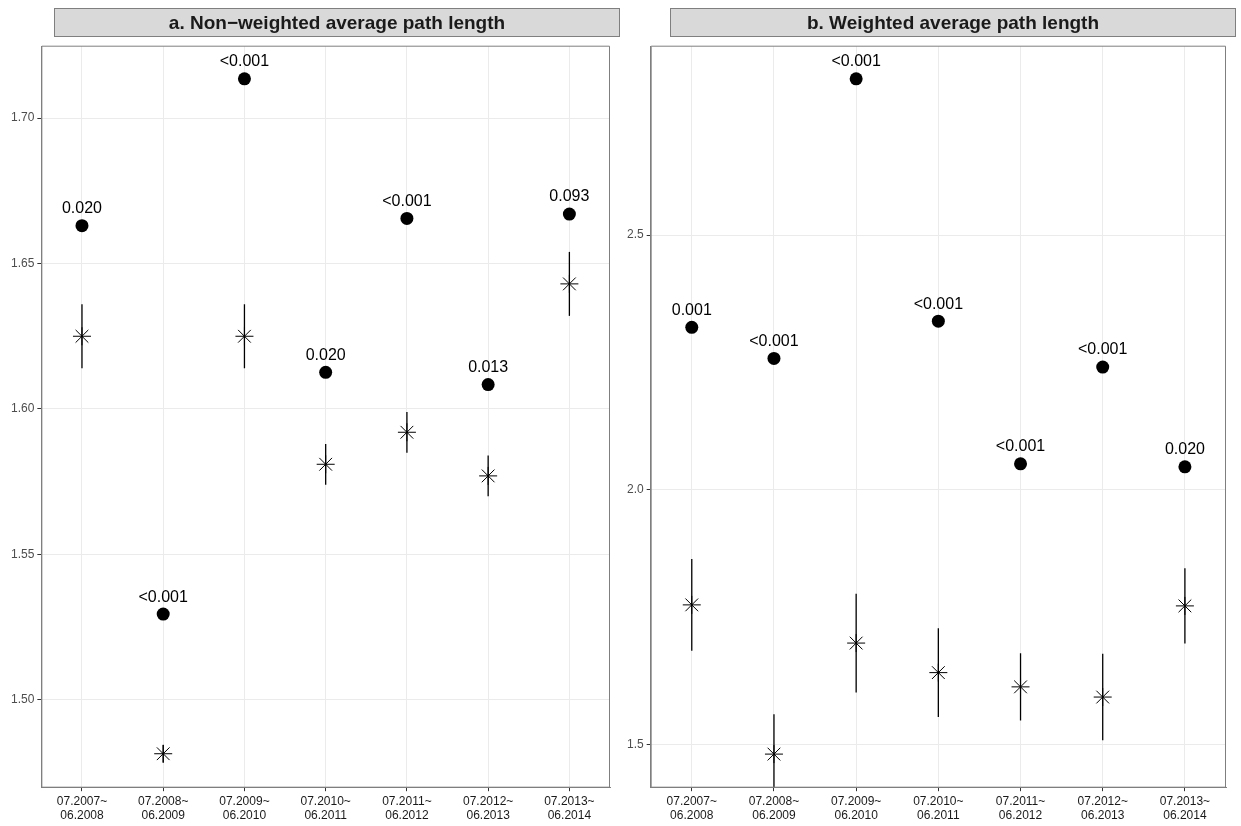  I want to click on y-tick-label: 2.0, so click(635, 489).